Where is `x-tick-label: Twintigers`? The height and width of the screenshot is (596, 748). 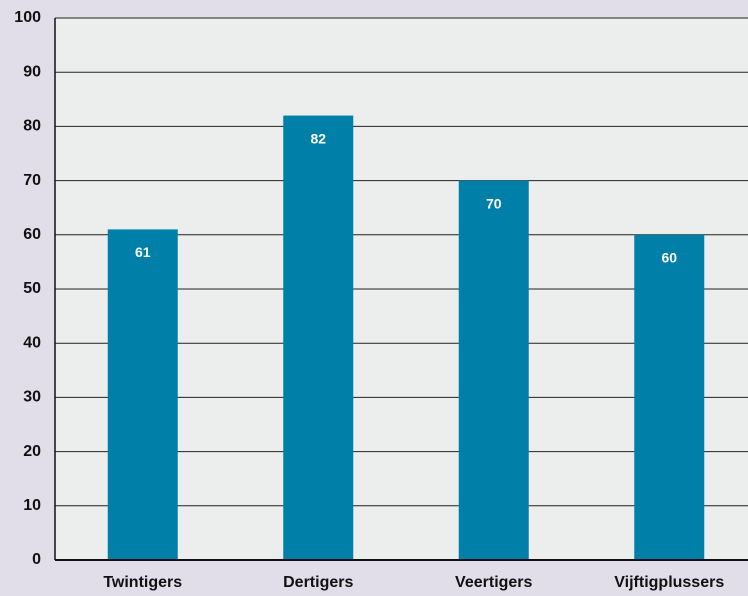
x-tick-label: Twintigers is located at coordinates (142, 582).